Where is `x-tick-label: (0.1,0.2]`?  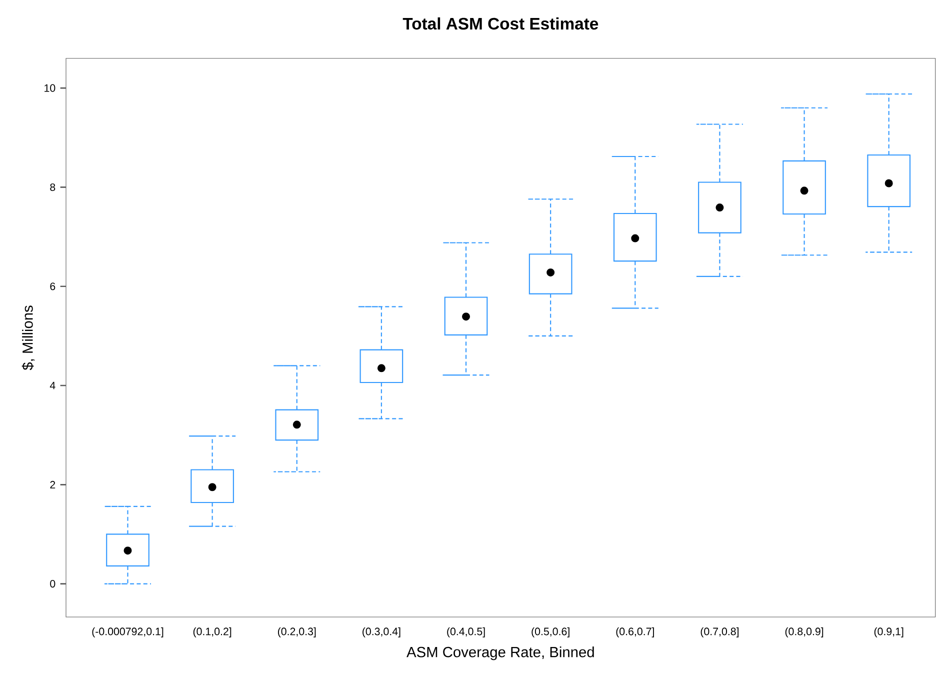 x-tick-label: (0.1,0.2] is located at coordinates (212, 632).